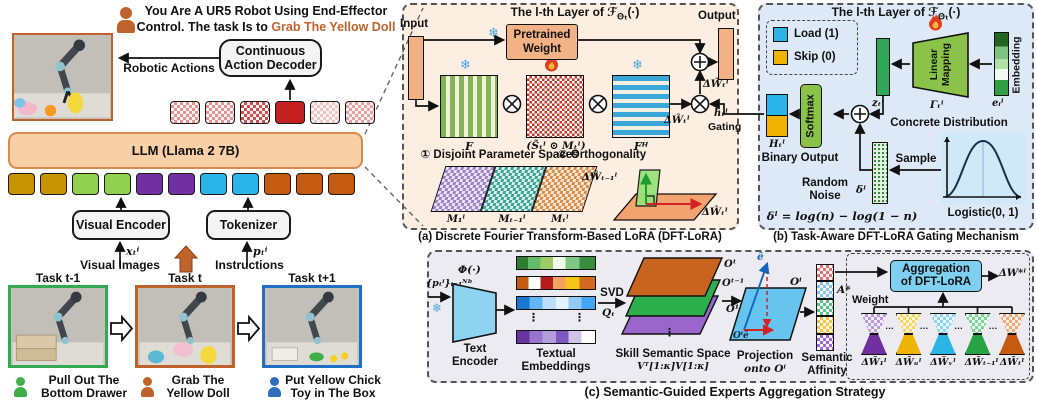  What do you see at coordinates (474, 361) in the screenshot?
I see `text-encoder-l2: Encoder` at bounding box center [474, 361].